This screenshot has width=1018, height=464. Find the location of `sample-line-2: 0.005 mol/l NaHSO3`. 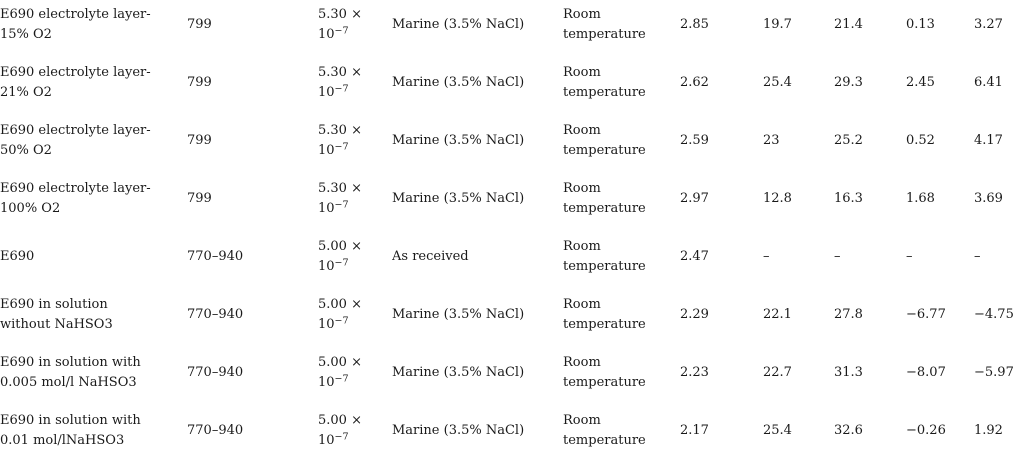

sample-line-2: 0.005 mol/l NaHSO3 is located at coordinates (68, 382).